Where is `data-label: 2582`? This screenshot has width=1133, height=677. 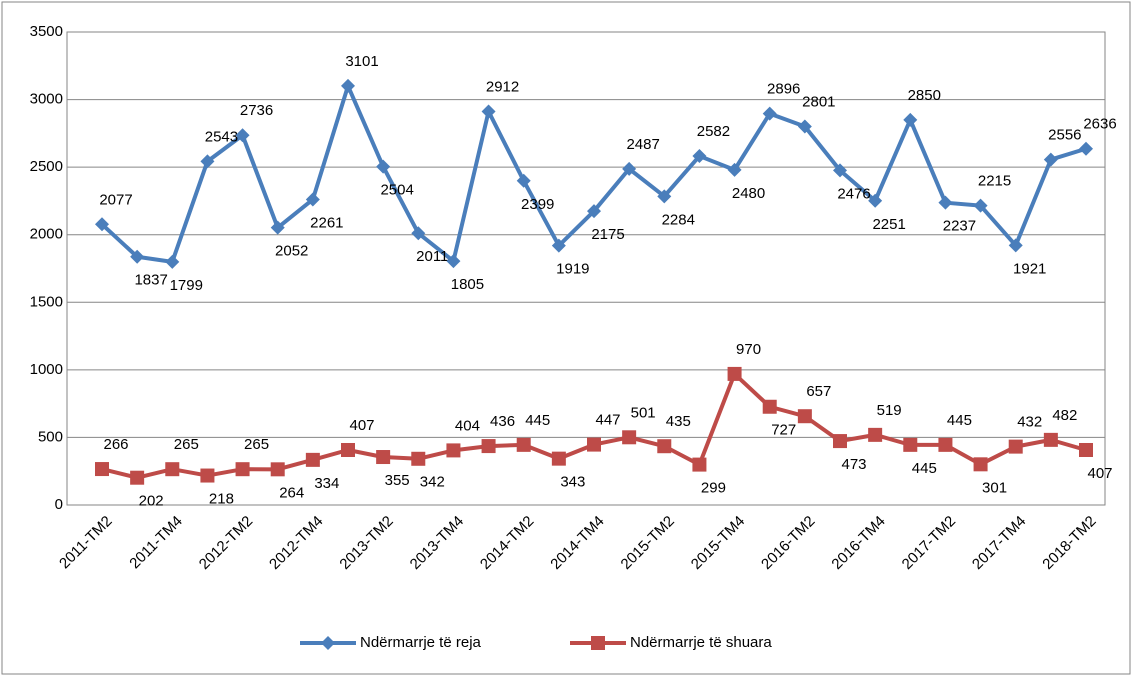
data-label: 2582 is located at coordinates (713, 131).